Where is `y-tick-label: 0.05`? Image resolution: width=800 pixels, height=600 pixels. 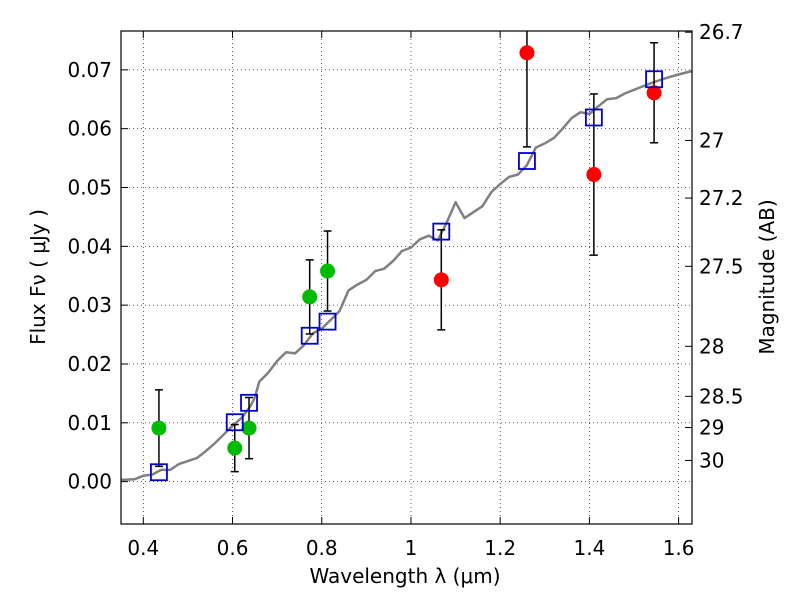
y-tick-label: 0.05 is located at coordinates (89, 187).